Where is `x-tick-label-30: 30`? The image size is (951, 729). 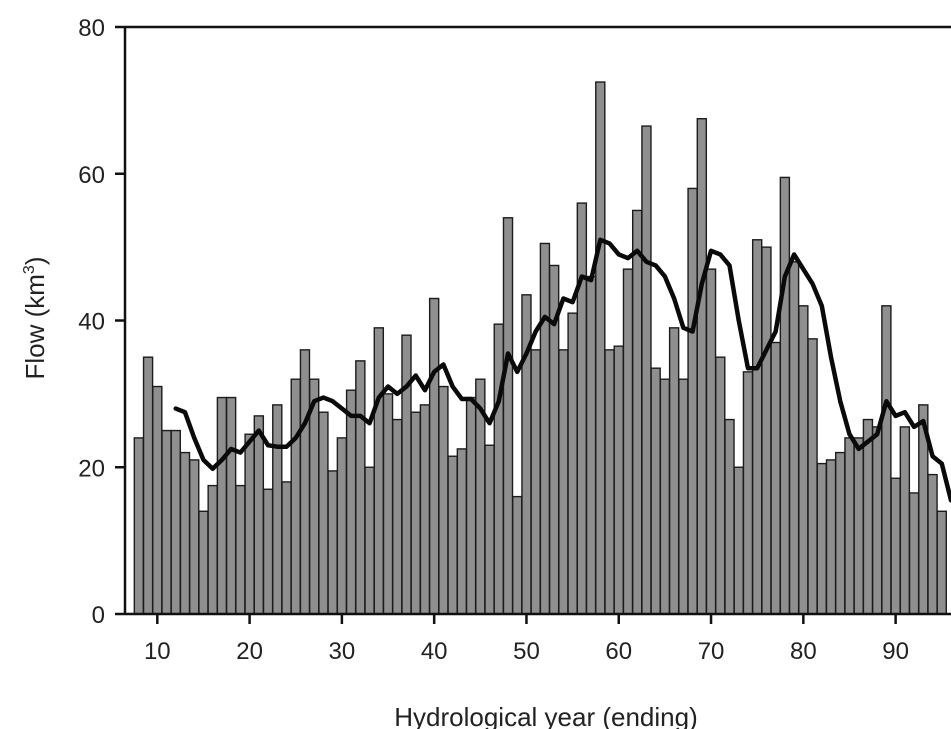
x-tick-label-30: 30 is located at coordinates (342, 651).